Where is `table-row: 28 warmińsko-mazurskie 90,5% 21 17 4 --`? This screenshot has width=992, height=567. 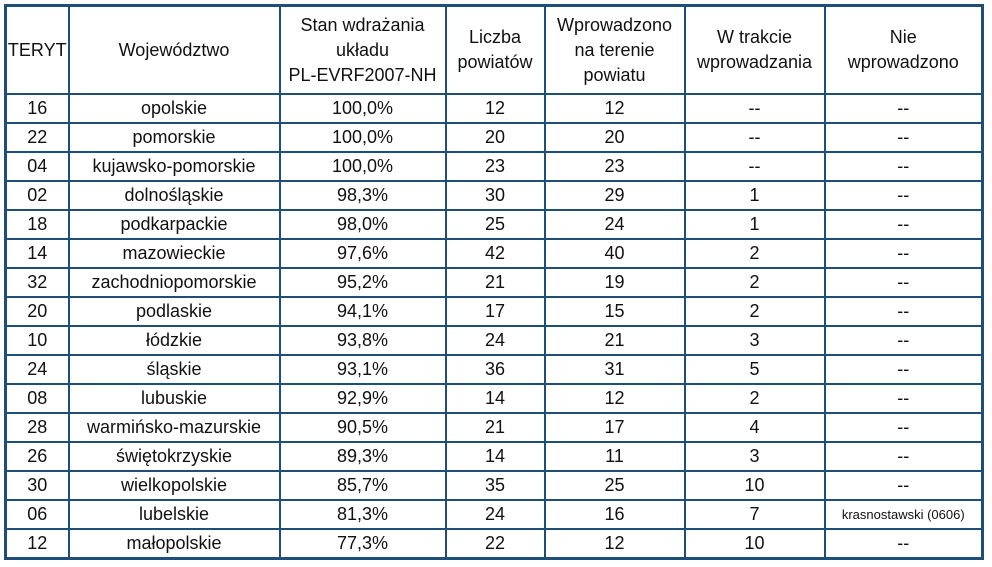
table-row: 28 warmińsko-mazurskie 90,5% 21 17 4 -- is located at coordinates (494, 427).